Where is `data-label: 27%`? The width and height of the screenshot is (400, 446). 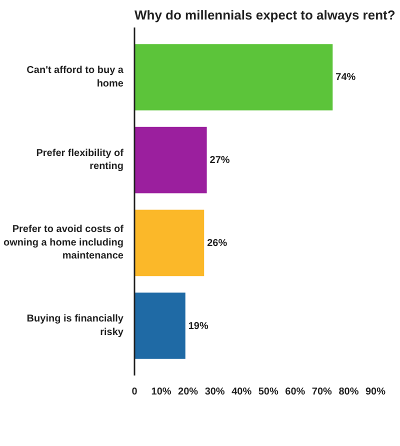
data-label: 27% is located at coordinates (220, 160).